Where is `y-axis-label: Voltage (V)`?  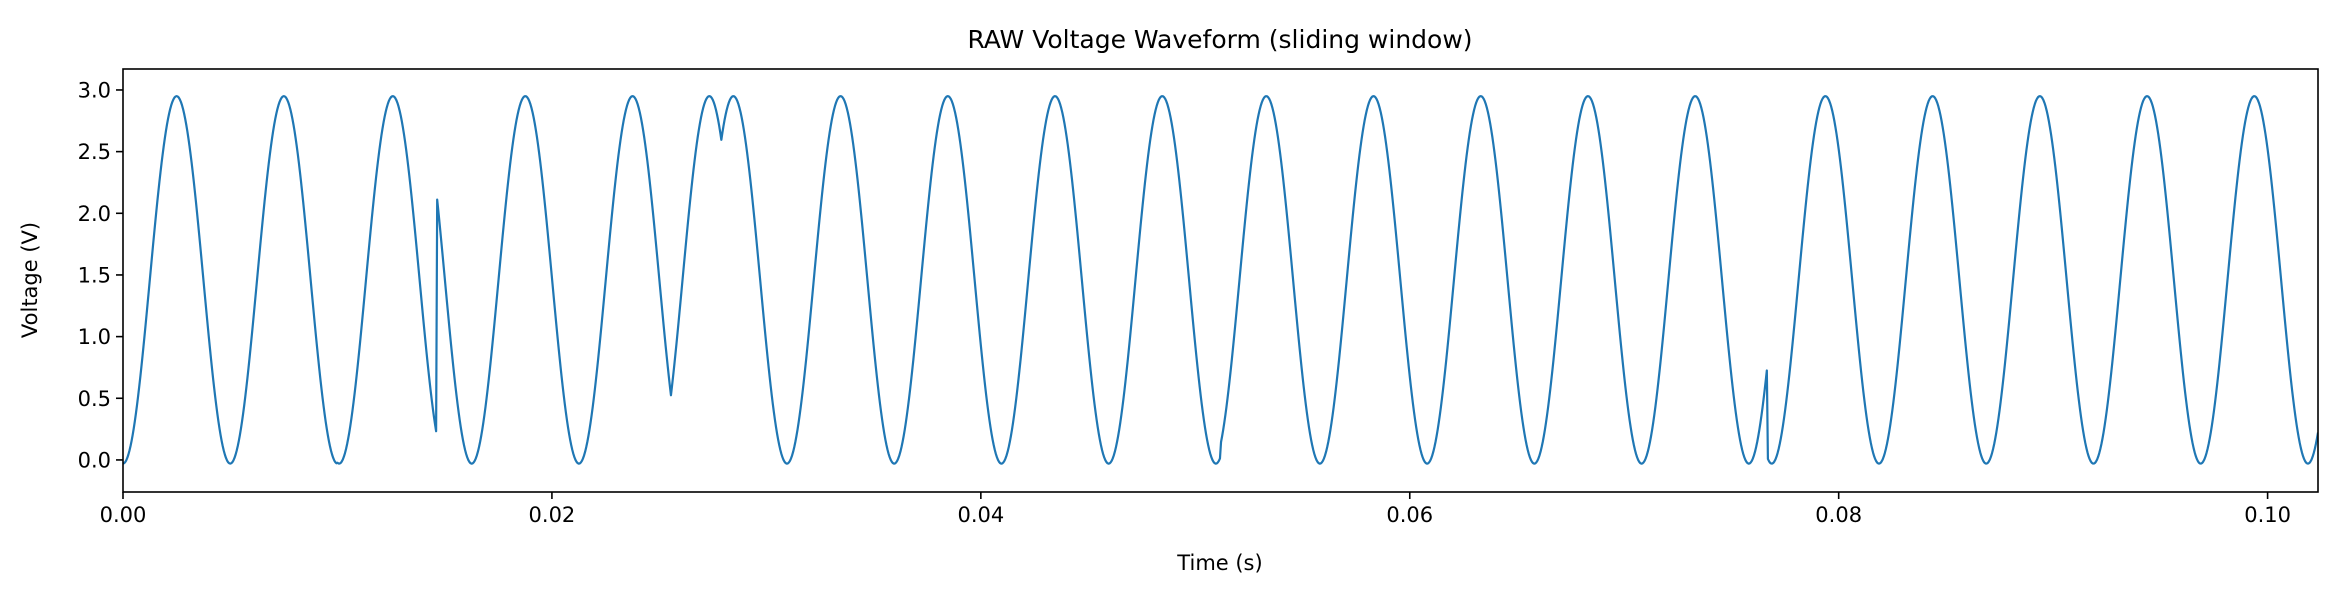 y-axis-label: Voltage (V) is located at coordinates (30, 280).